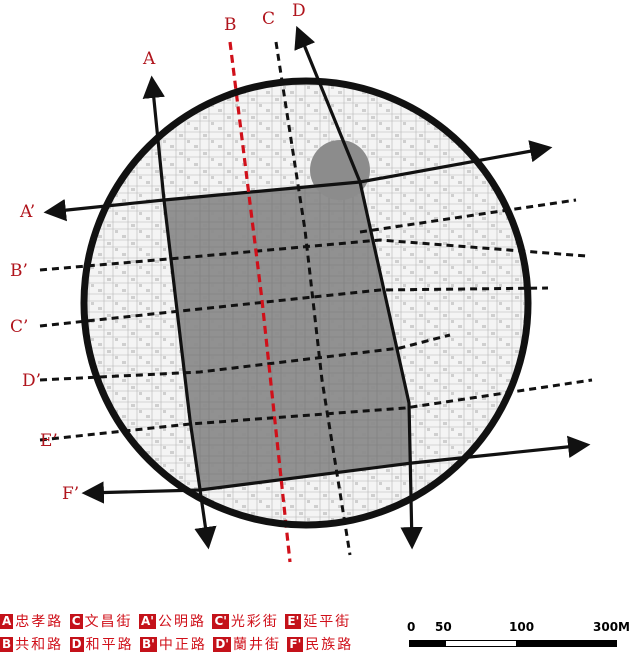 The width and height of the screenshot is (637, 657). I want to click on street-F-prime-line, so click(336, 469).